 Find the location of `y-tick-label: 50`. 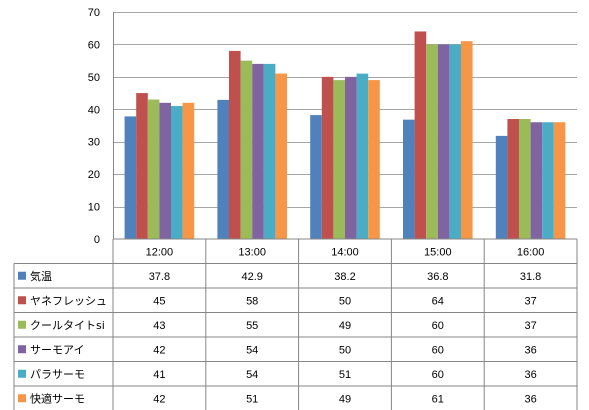

y-tick-label: 50 is located at coordinates (94, 78).